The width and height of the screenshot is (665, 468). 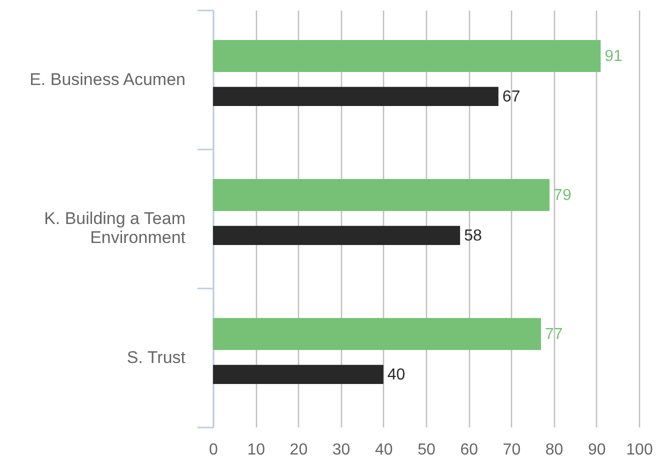 What do you see at coordinates (156, 357) in the screenshot?
I see `y-tick-label: S. Trust` at bounding box center [156, 357].